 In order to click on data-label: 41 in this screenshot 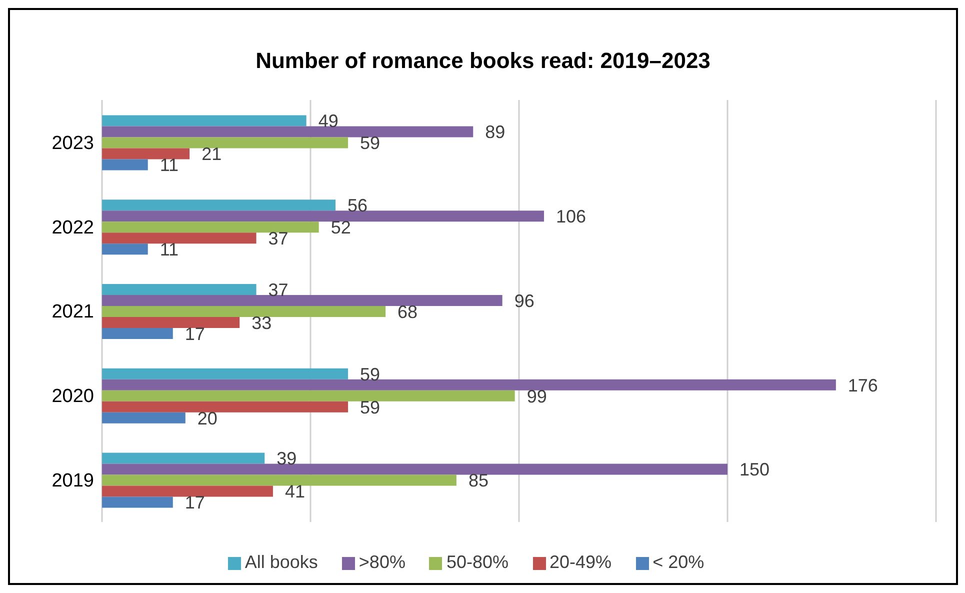, I will do `click(294, 492)`.